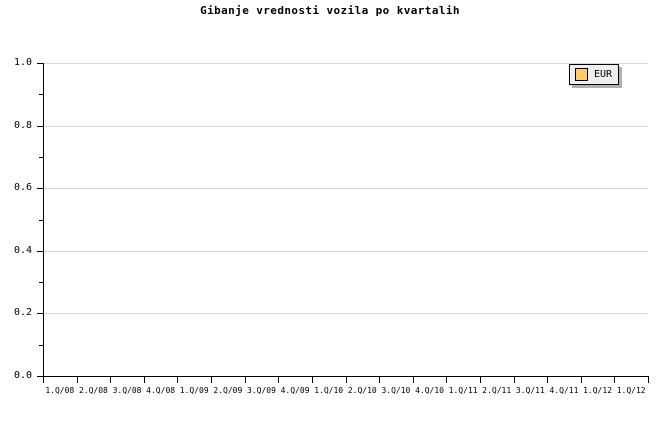  I want to click on y-axis-label: 1.0, so click(22, 62).